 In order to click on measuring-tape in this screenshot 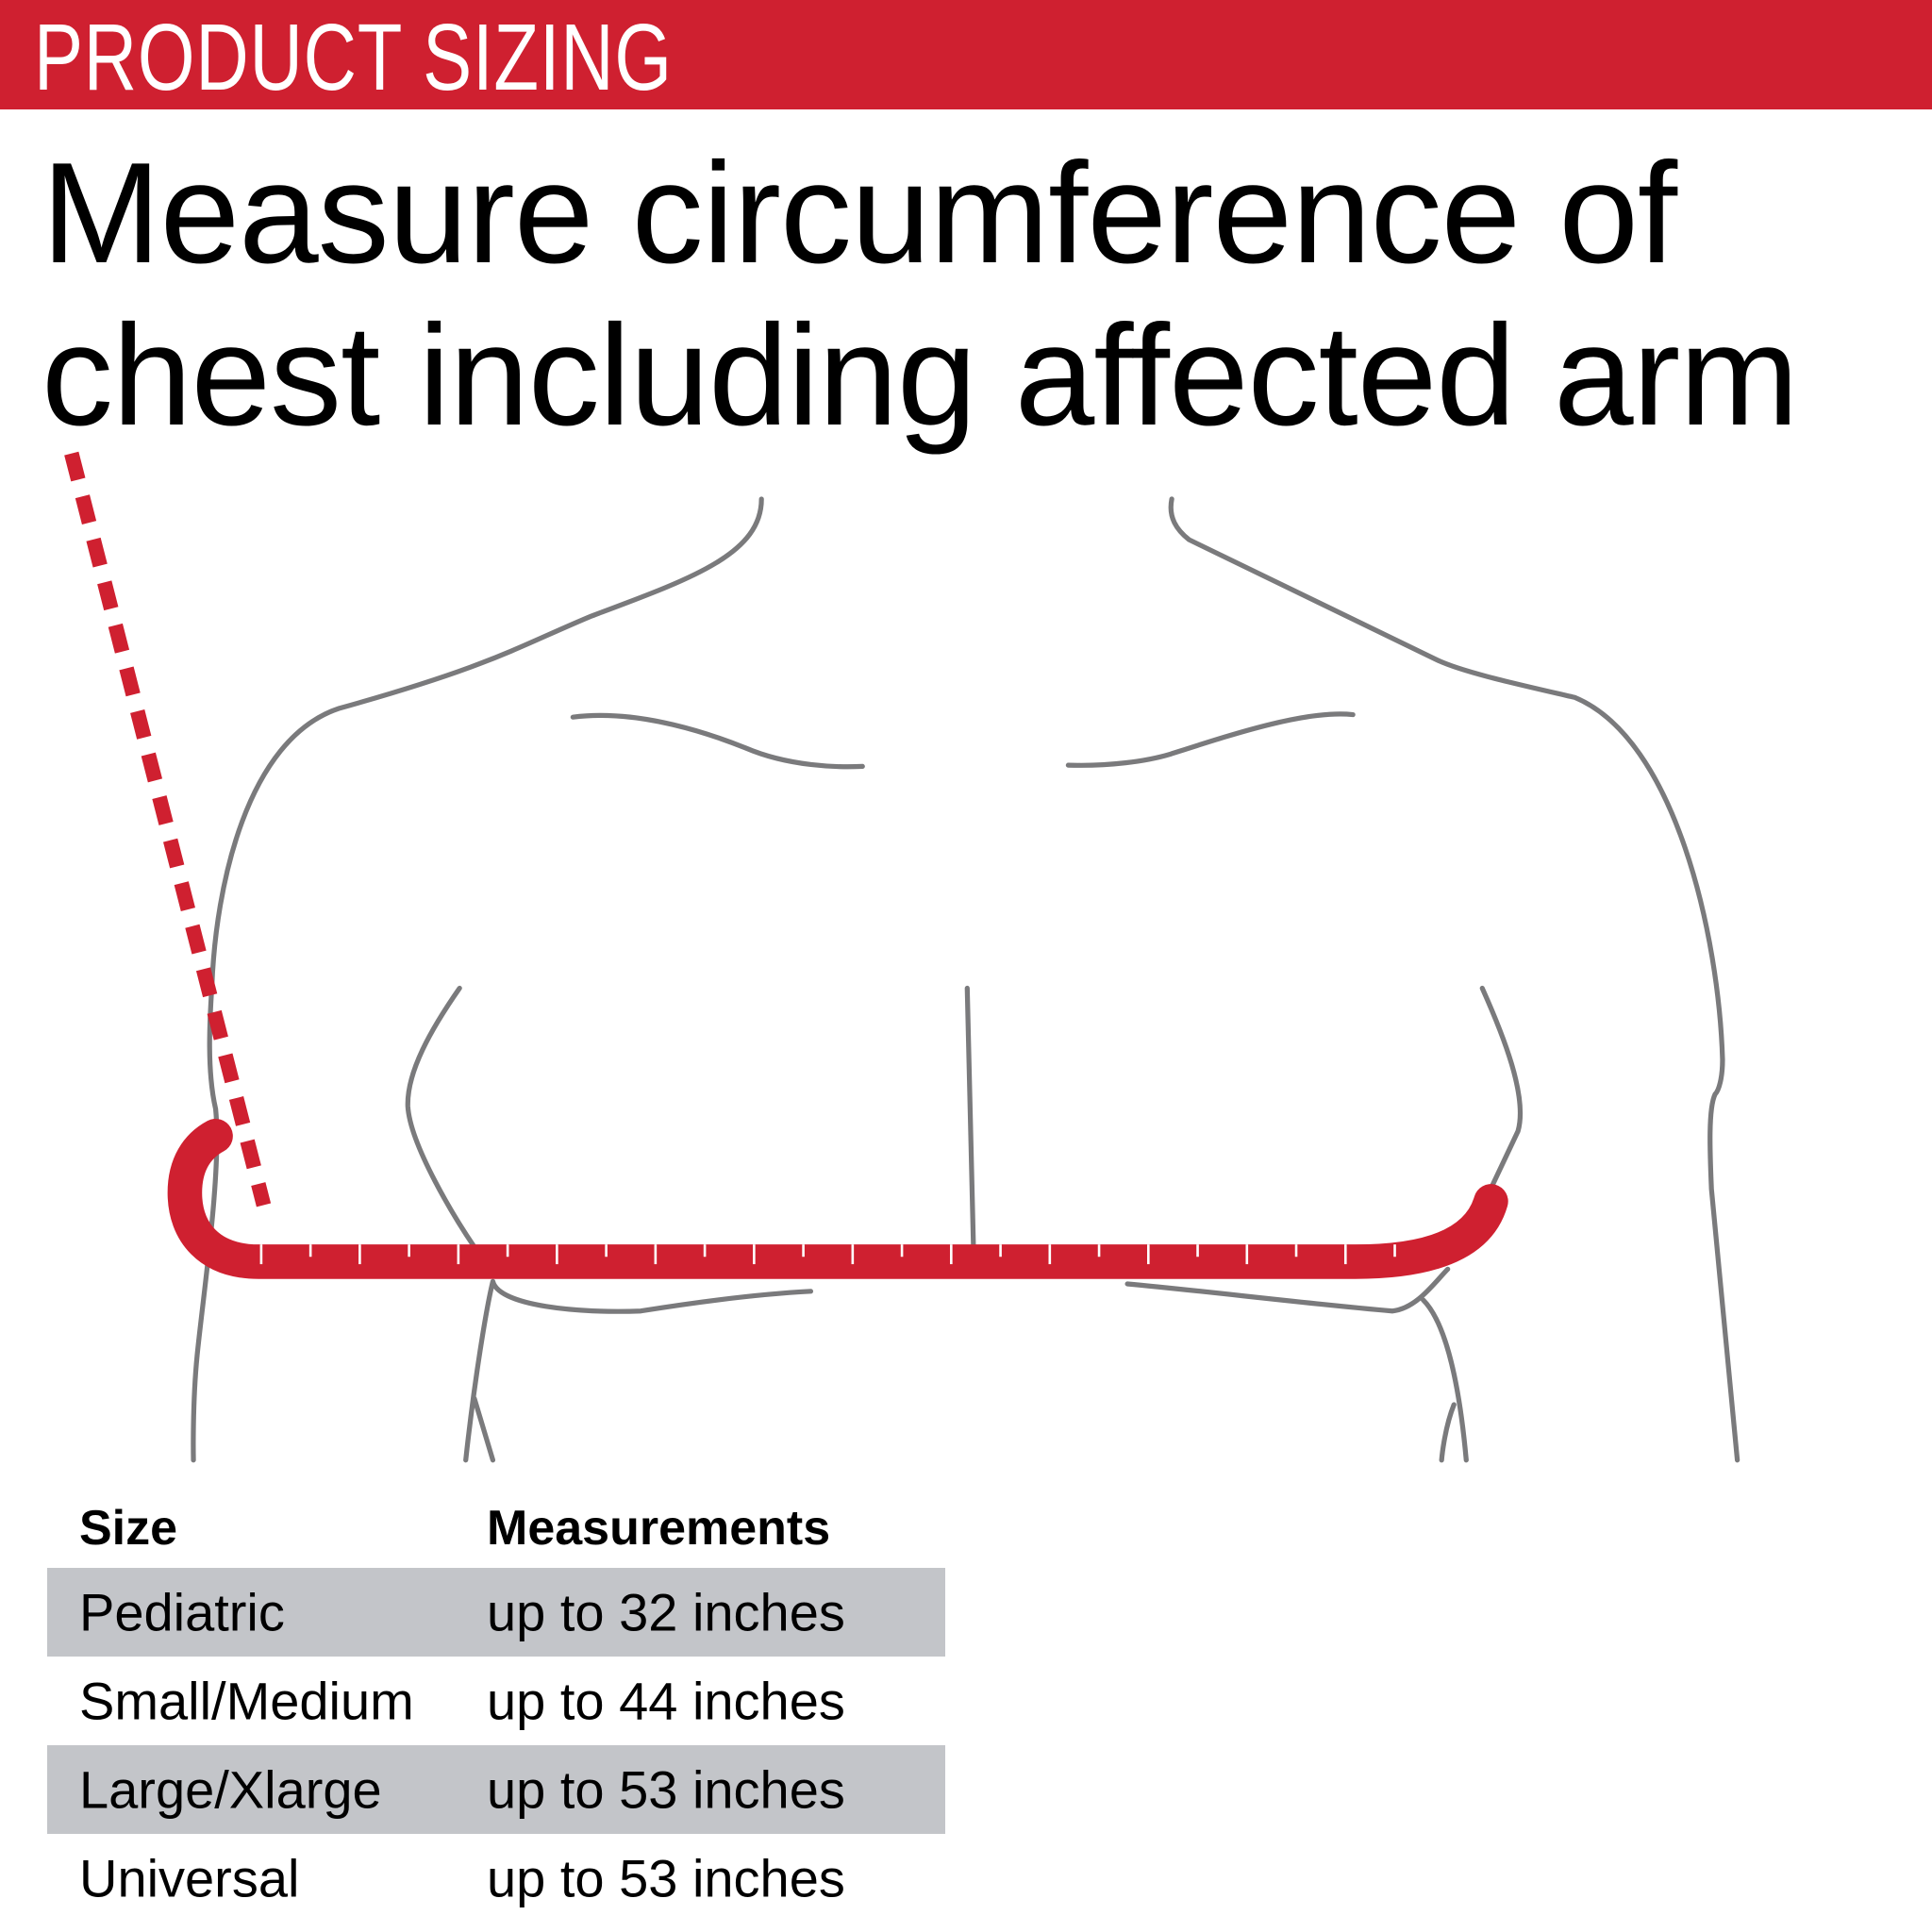, I will do `click(838, 1199)`.